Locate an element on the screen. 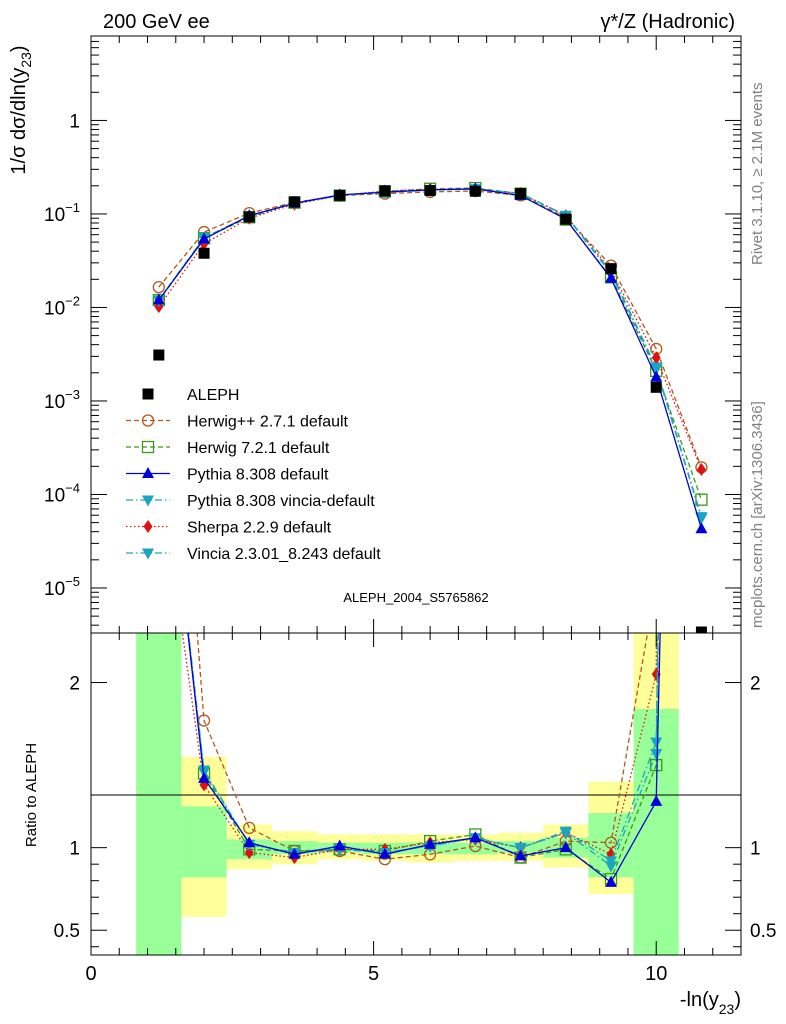 This screenshot has height=1024, width=786. x-tick-label: 5 is located at coordinates (373, 974).